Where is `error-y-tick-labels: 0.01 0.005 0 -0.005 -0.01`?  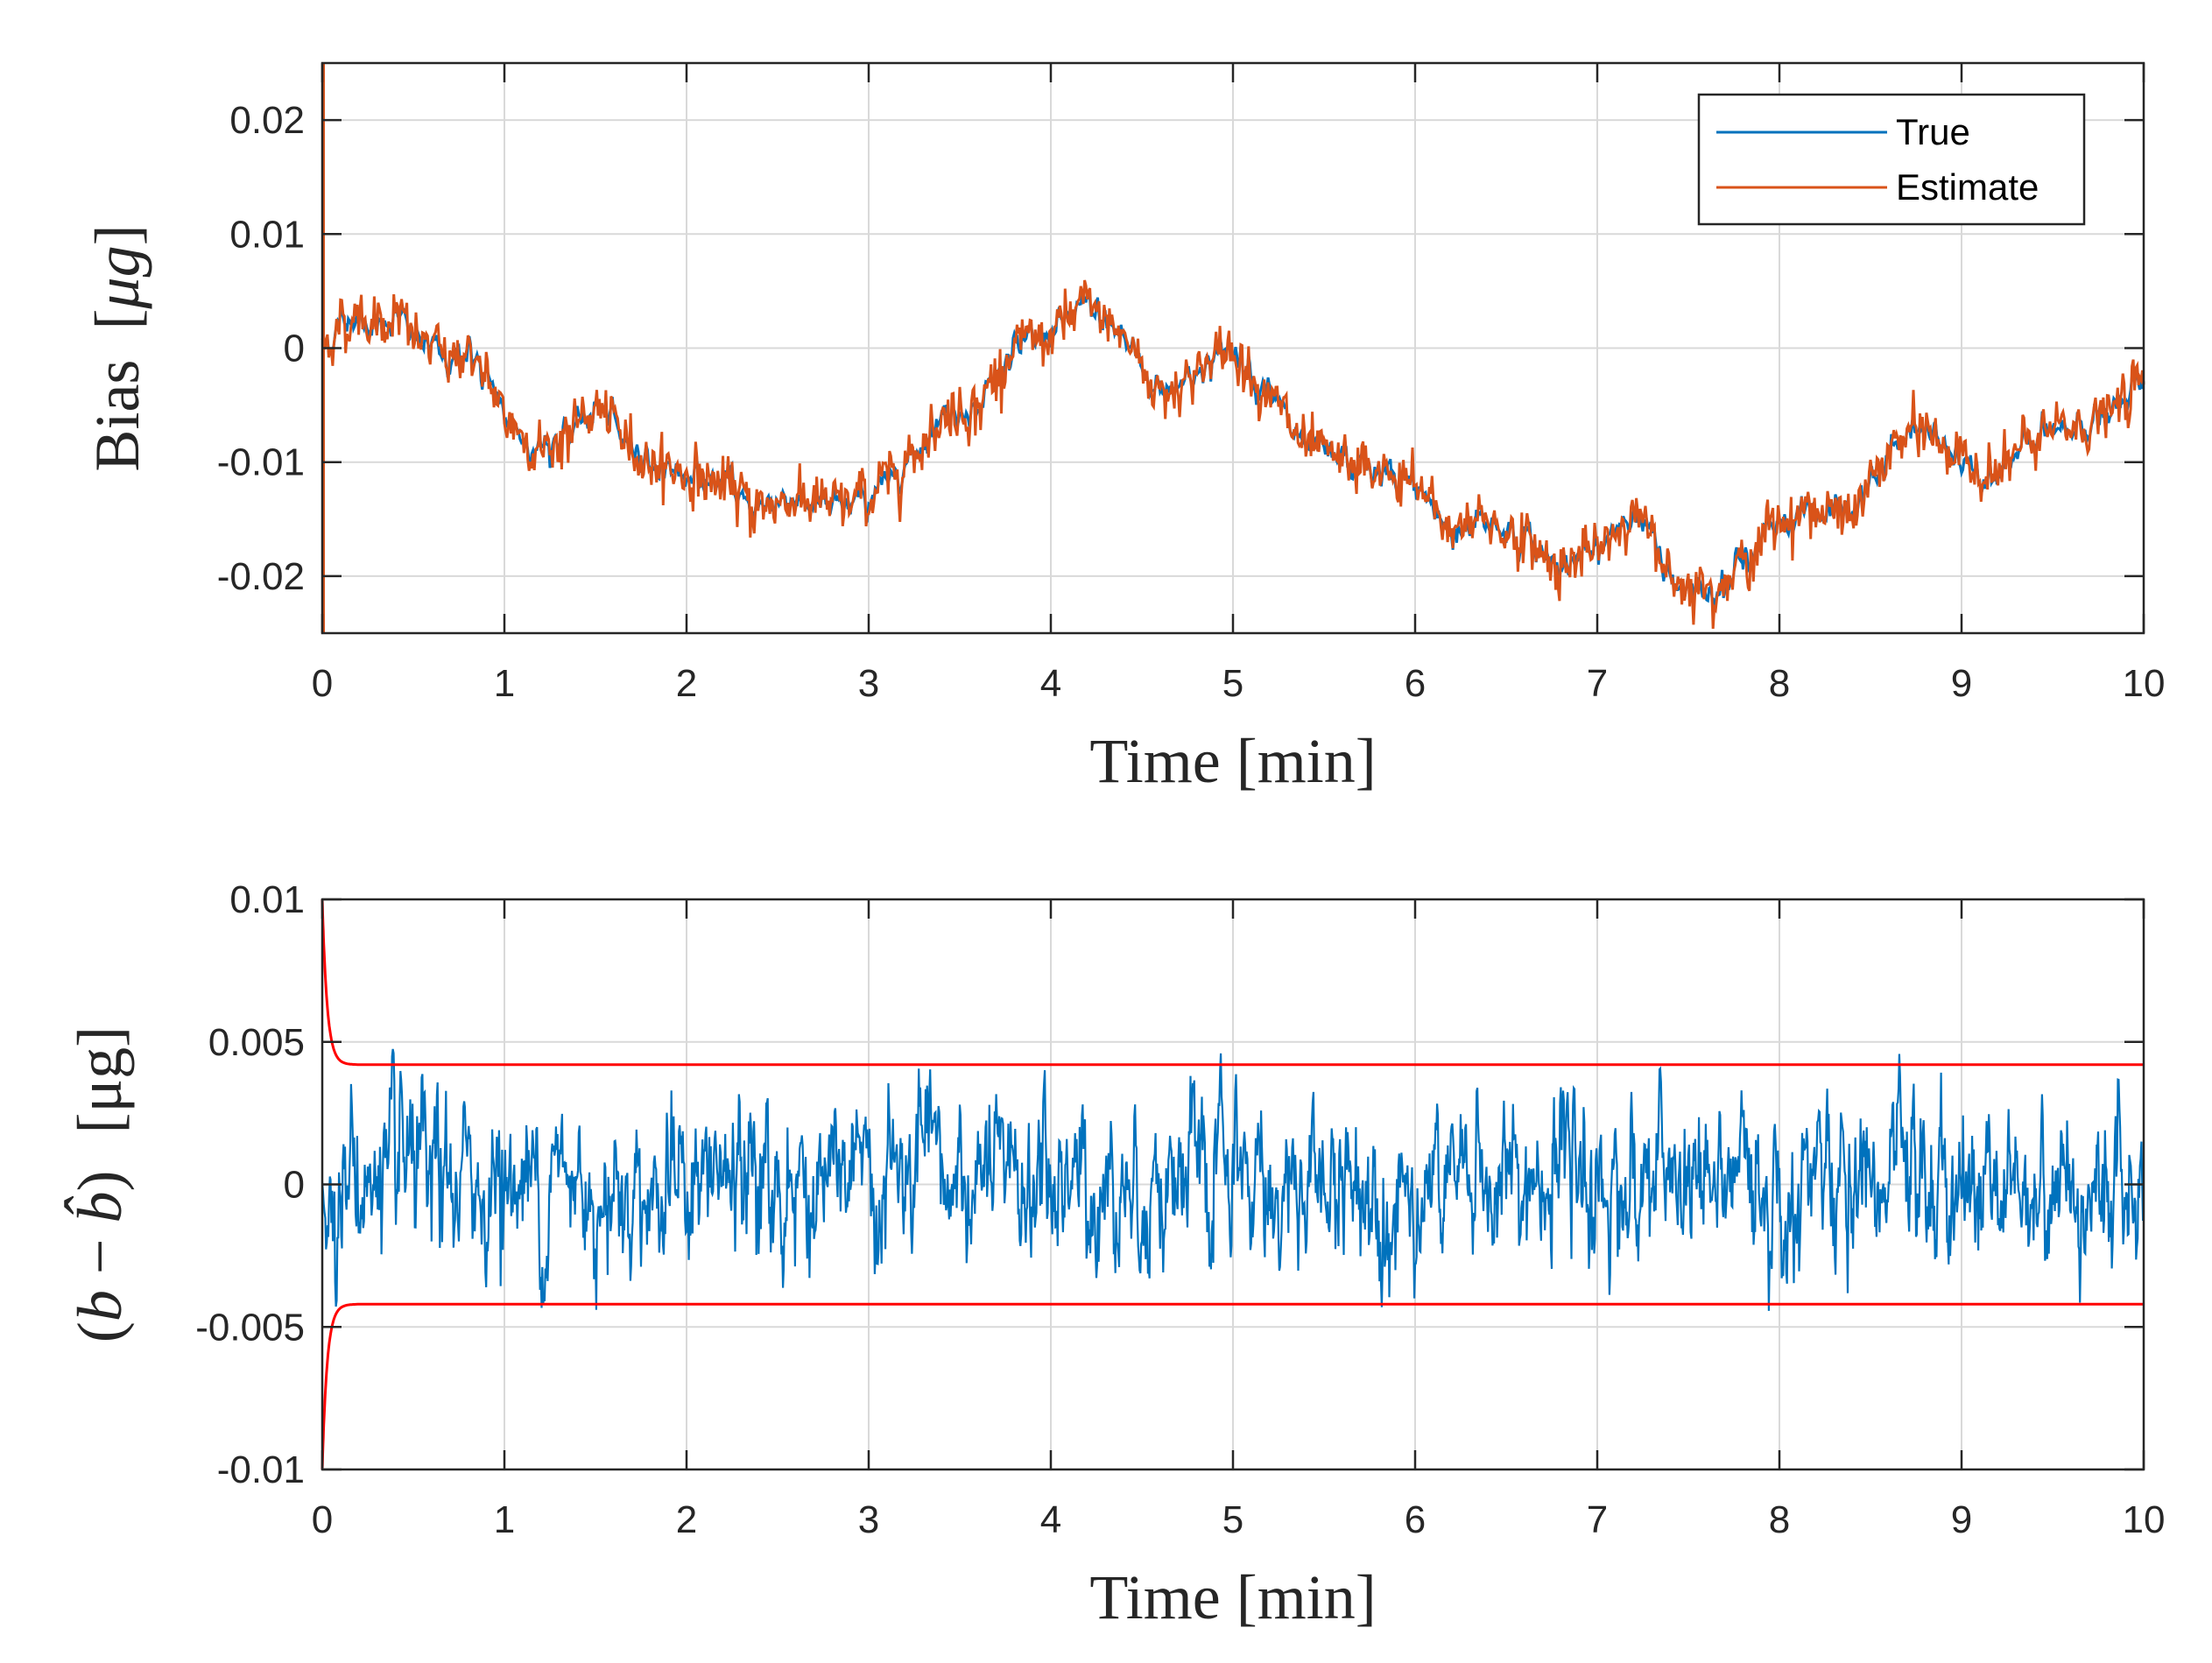 error-y-tick-labels: 0.01 0.005 0 -0.005 -0.01 is located at coordinates (250, 1184).